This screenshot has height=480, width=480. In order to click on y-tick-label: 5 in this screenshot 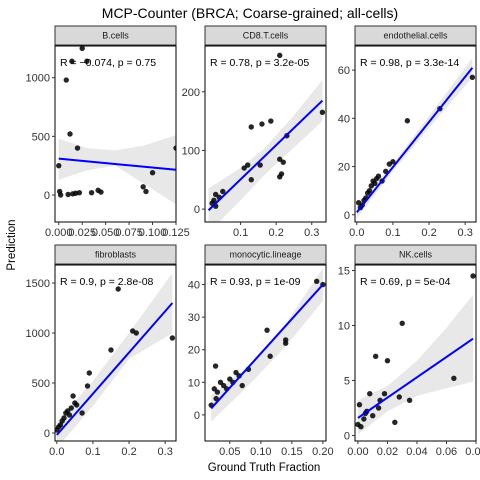, I will do `click(347, 382)`.